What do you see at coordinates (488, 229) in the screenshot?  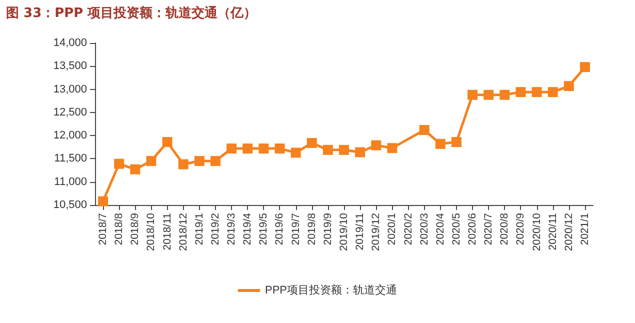 I see `x-tick-label: 2020/7` at bounding box center [488, 229].